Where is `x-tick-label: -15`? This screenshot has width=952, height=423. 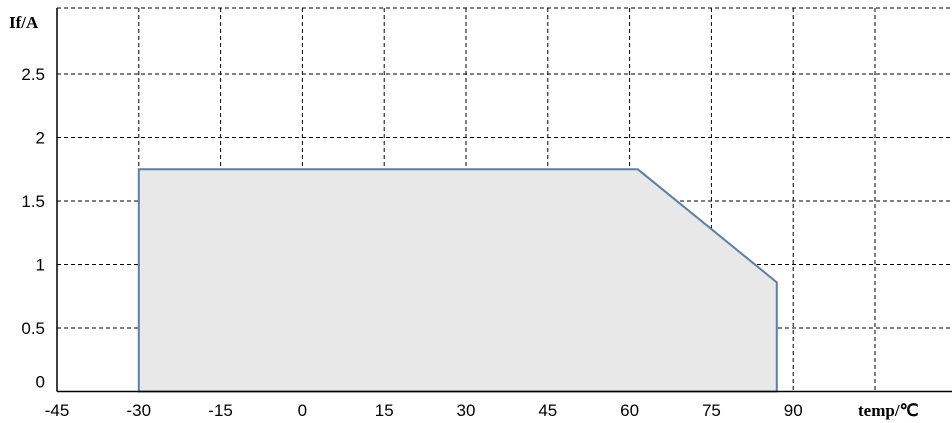
x-tick-label: -15 is located at coordinates (220, 410).